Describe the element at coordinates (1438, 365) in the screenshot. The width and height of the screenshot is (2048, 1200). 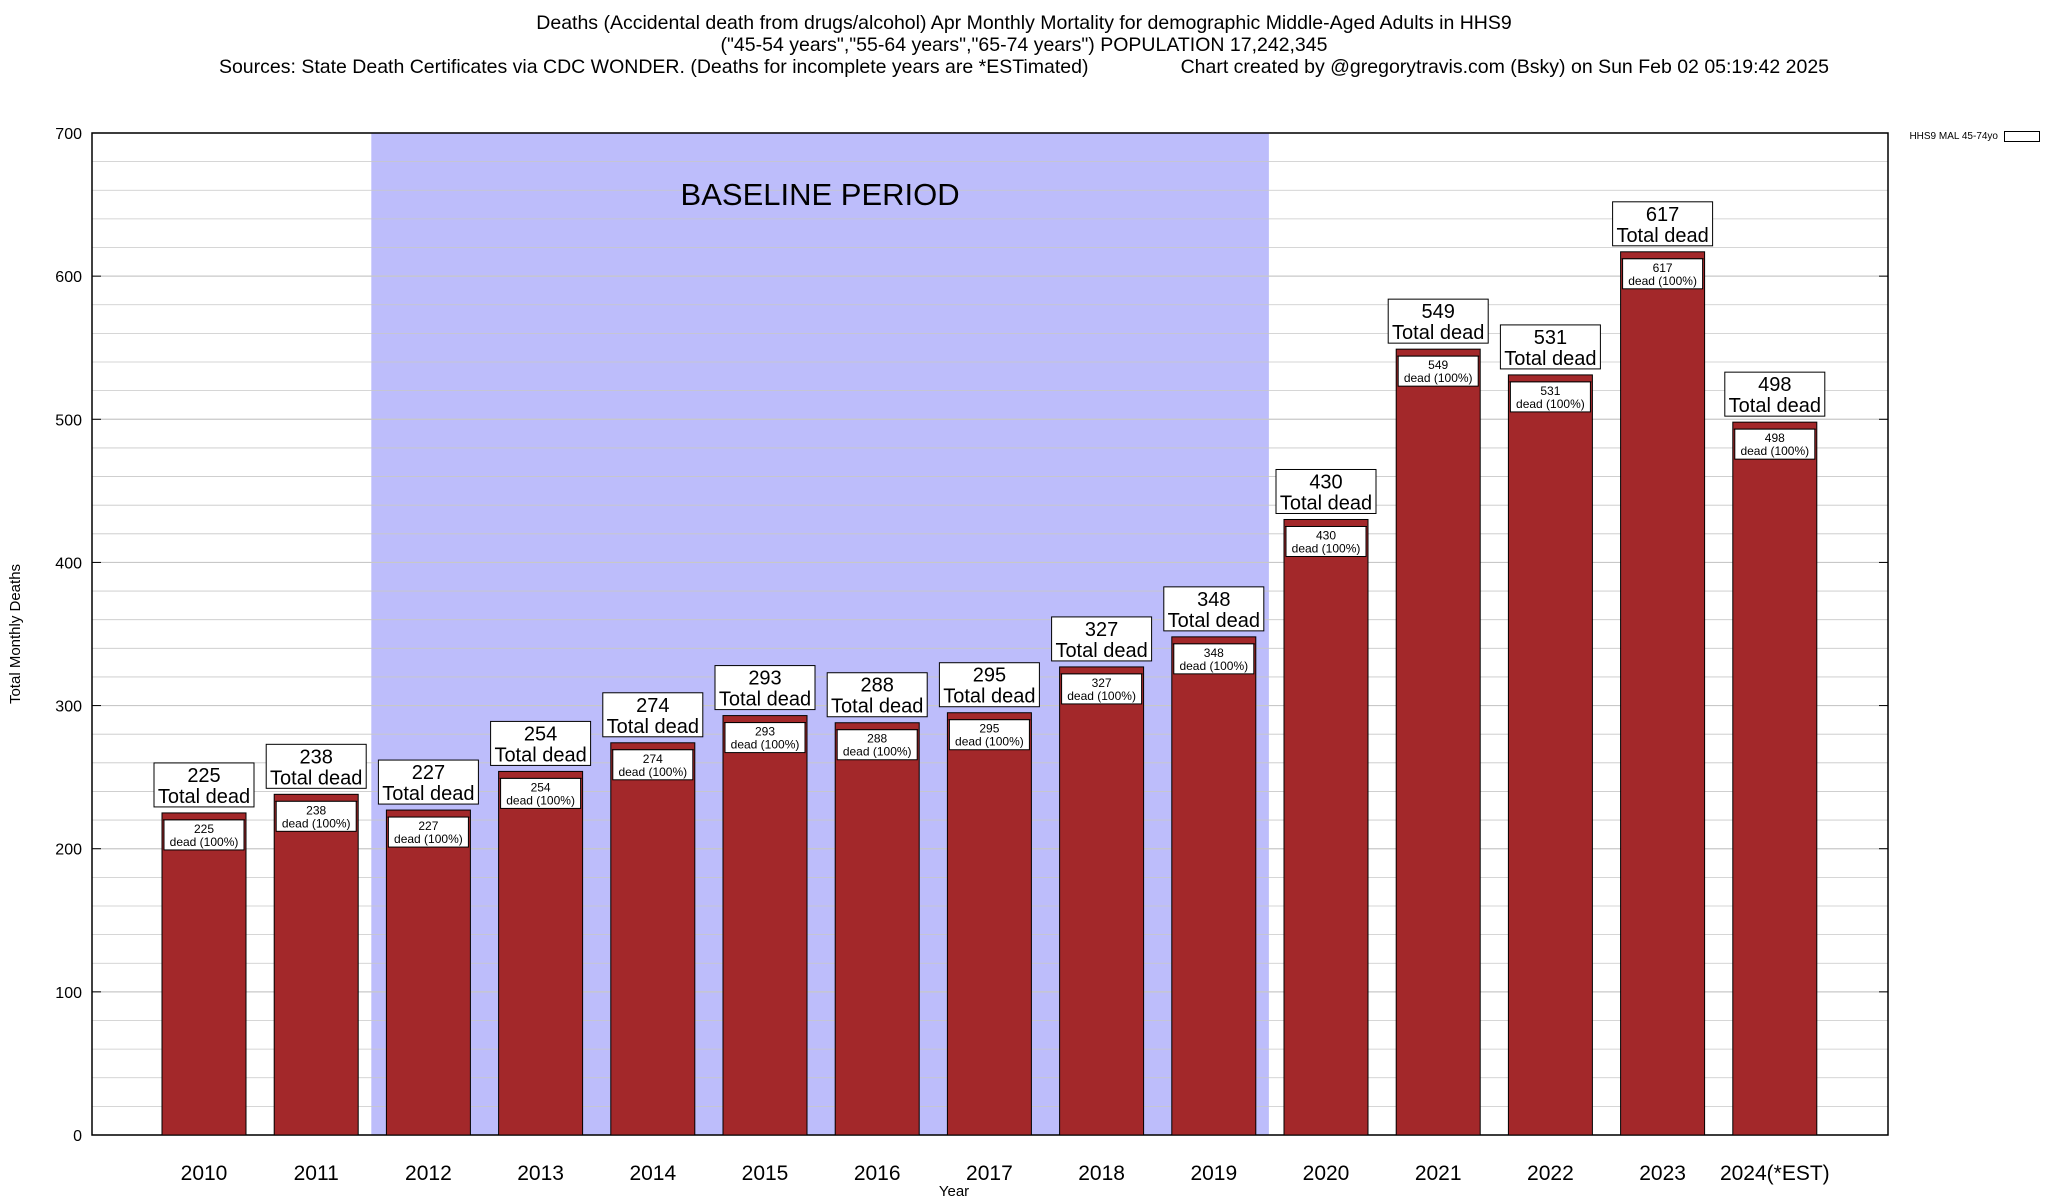
I see `inner-value-label: 549` at that location.